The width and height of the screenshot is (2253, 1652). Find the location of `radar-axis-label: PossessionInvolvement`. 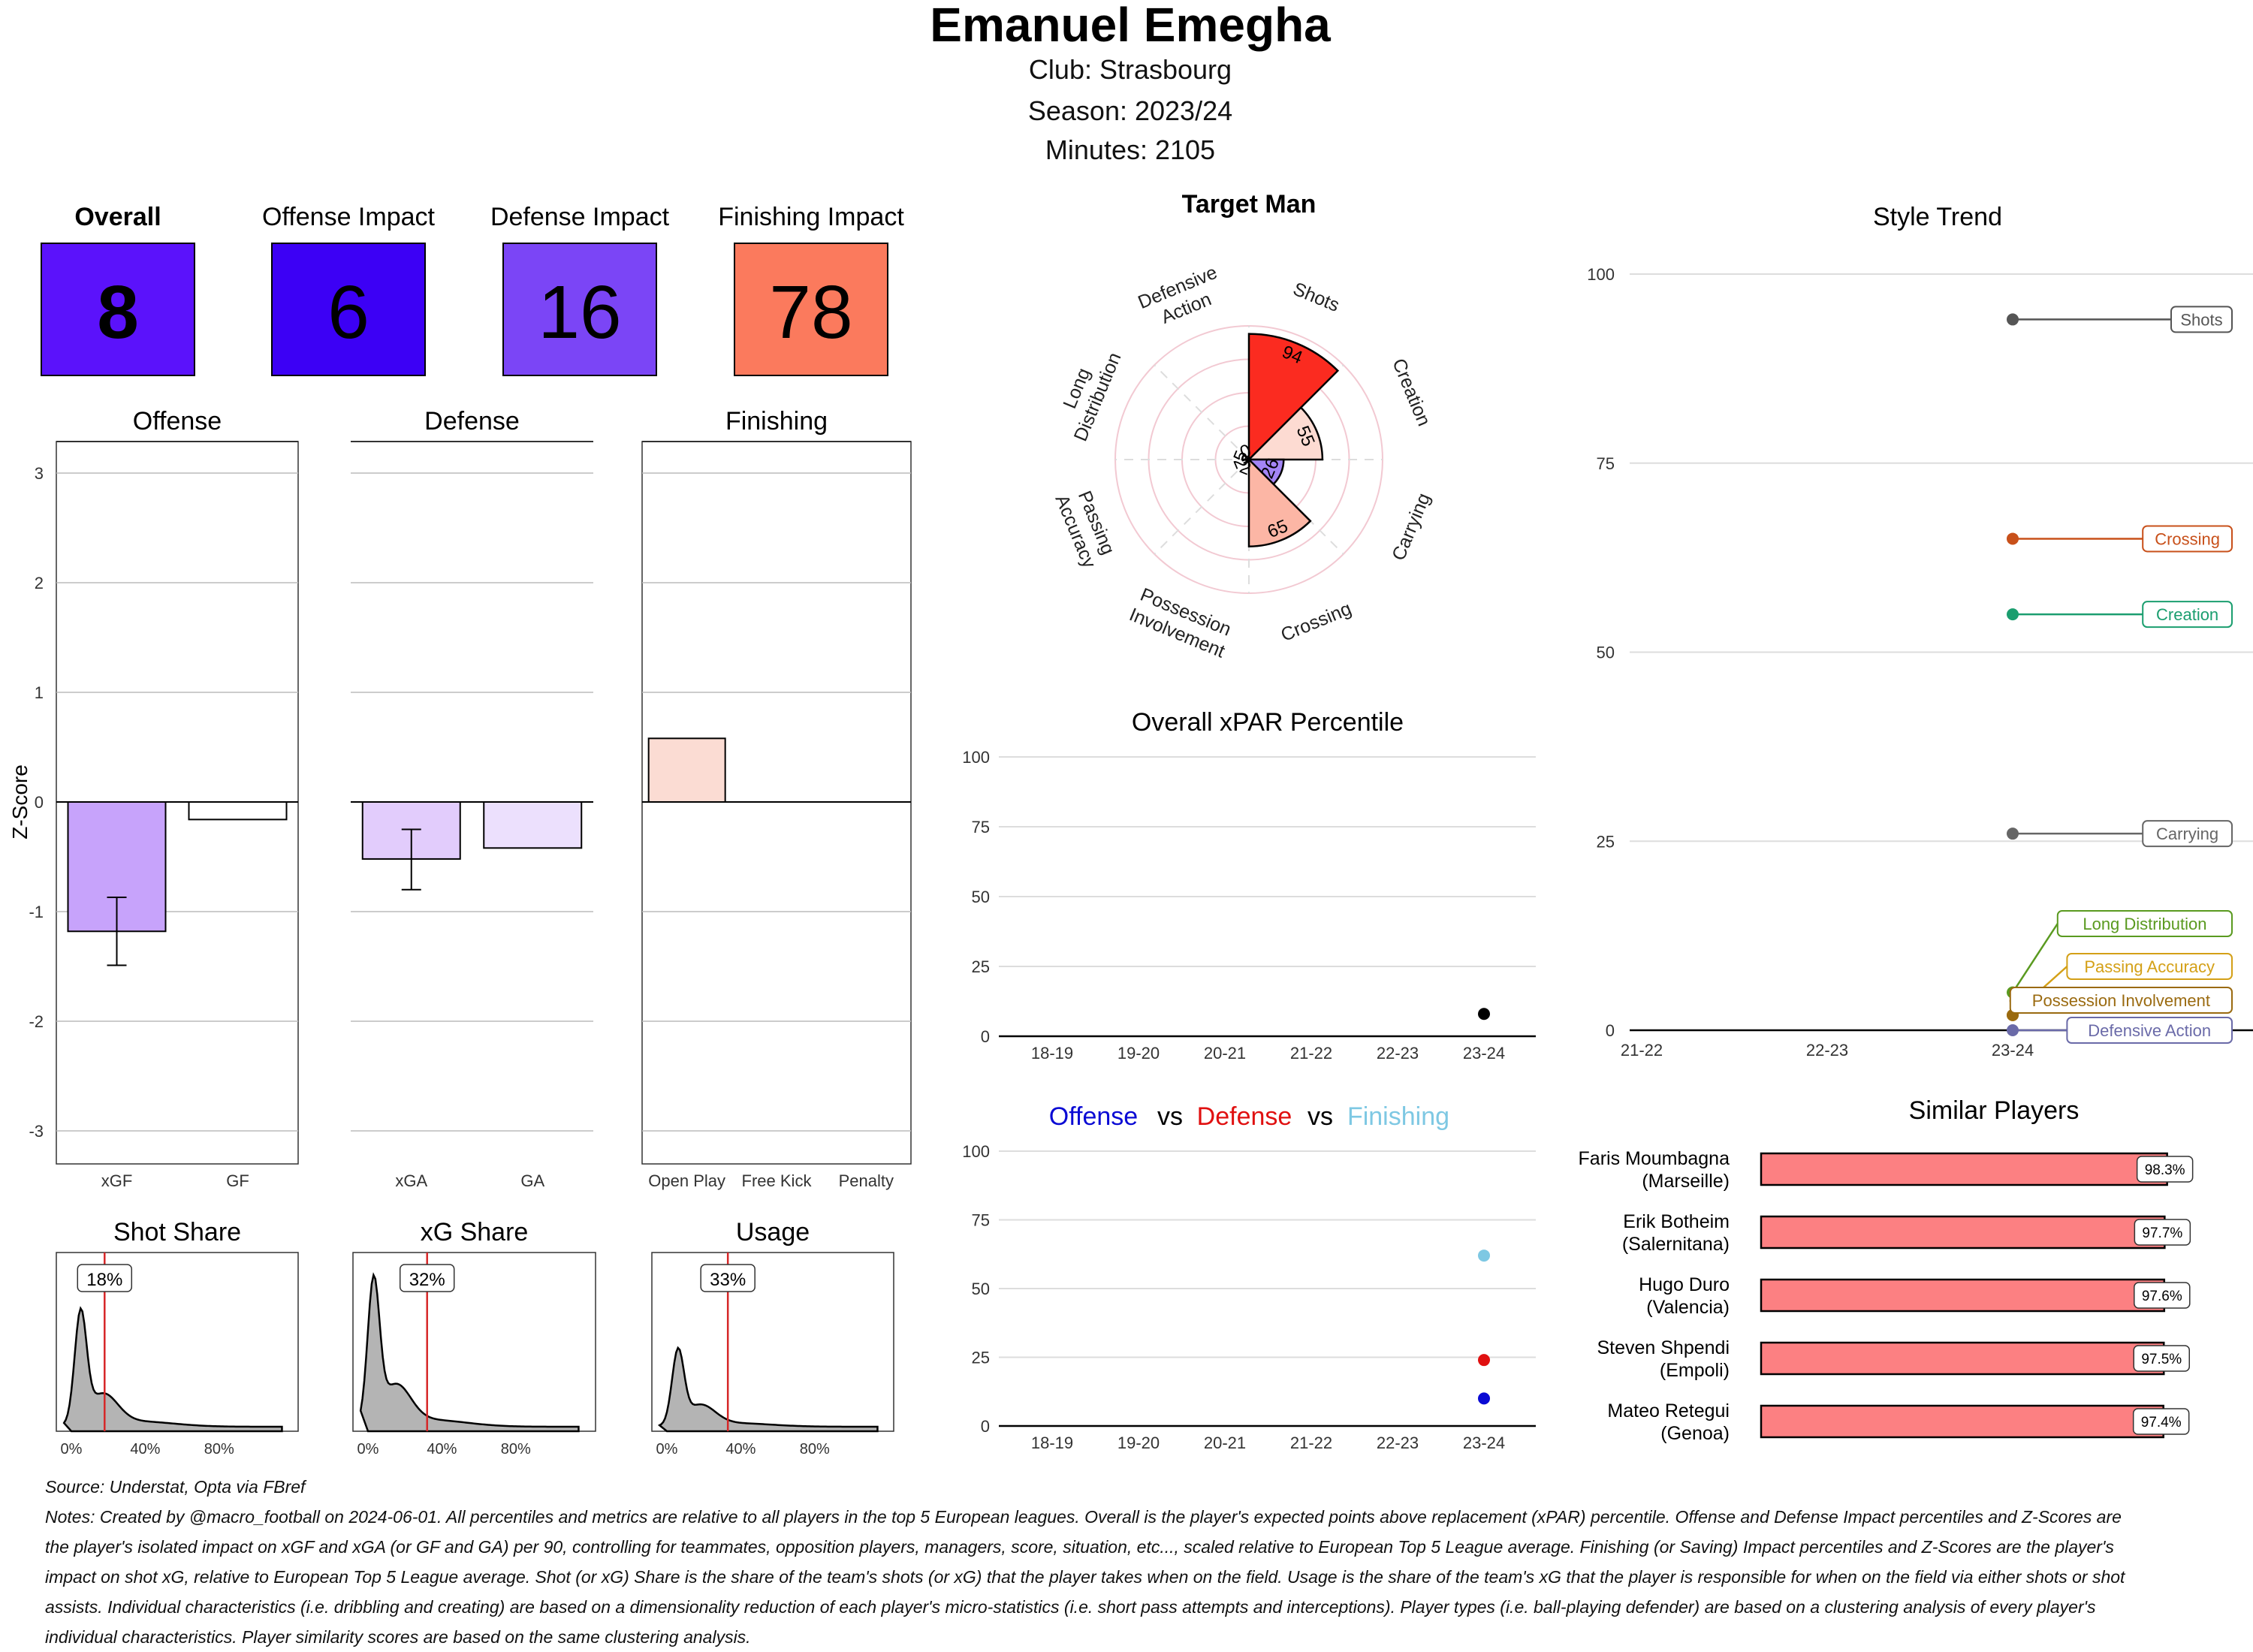

radar-axis-label: PossessionInvolvement is located at coordinates (1181, 622).